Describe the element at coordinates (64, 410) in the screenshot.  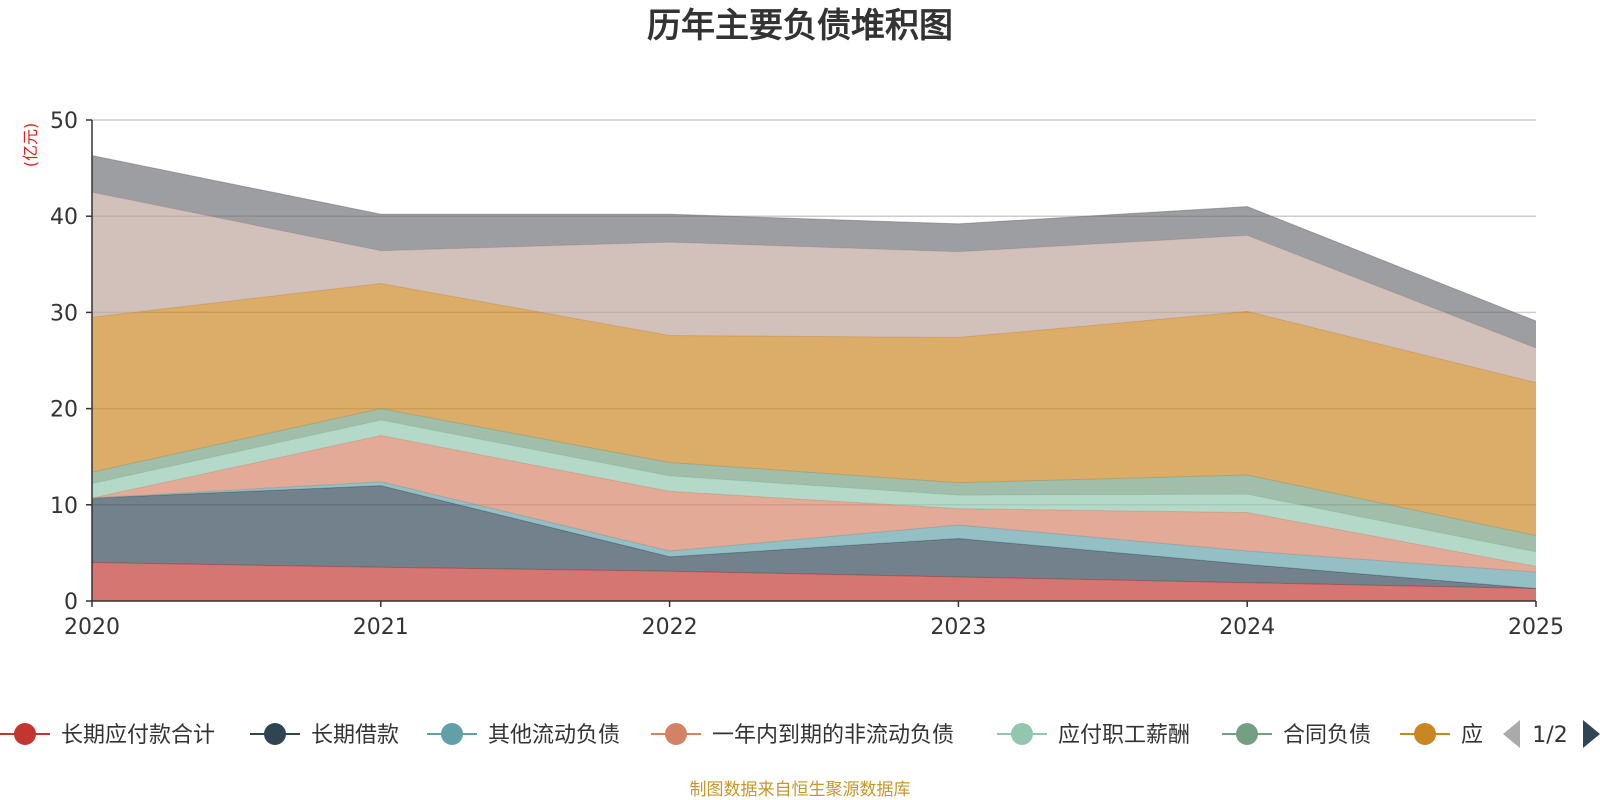
I see `y-tick-label: 20` at that location.